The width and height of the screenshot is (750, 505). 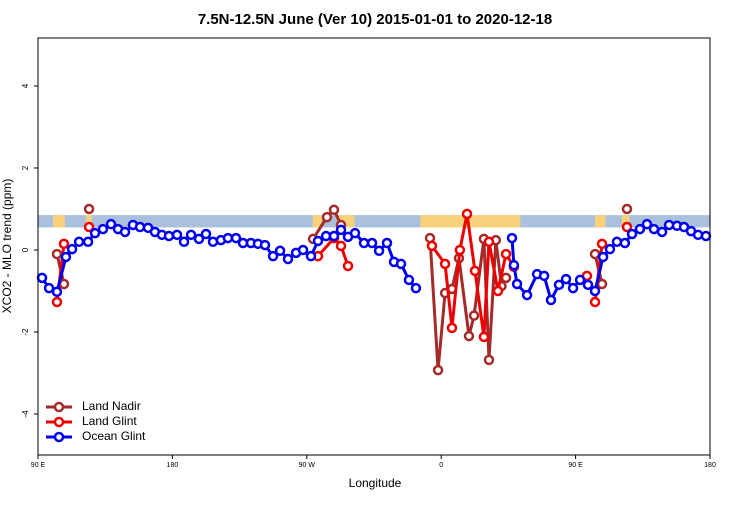 What do you see at coordinates (25, 167) in the screenshot?
I see `y-tick-label: 2` at bounding box center [25, 167].